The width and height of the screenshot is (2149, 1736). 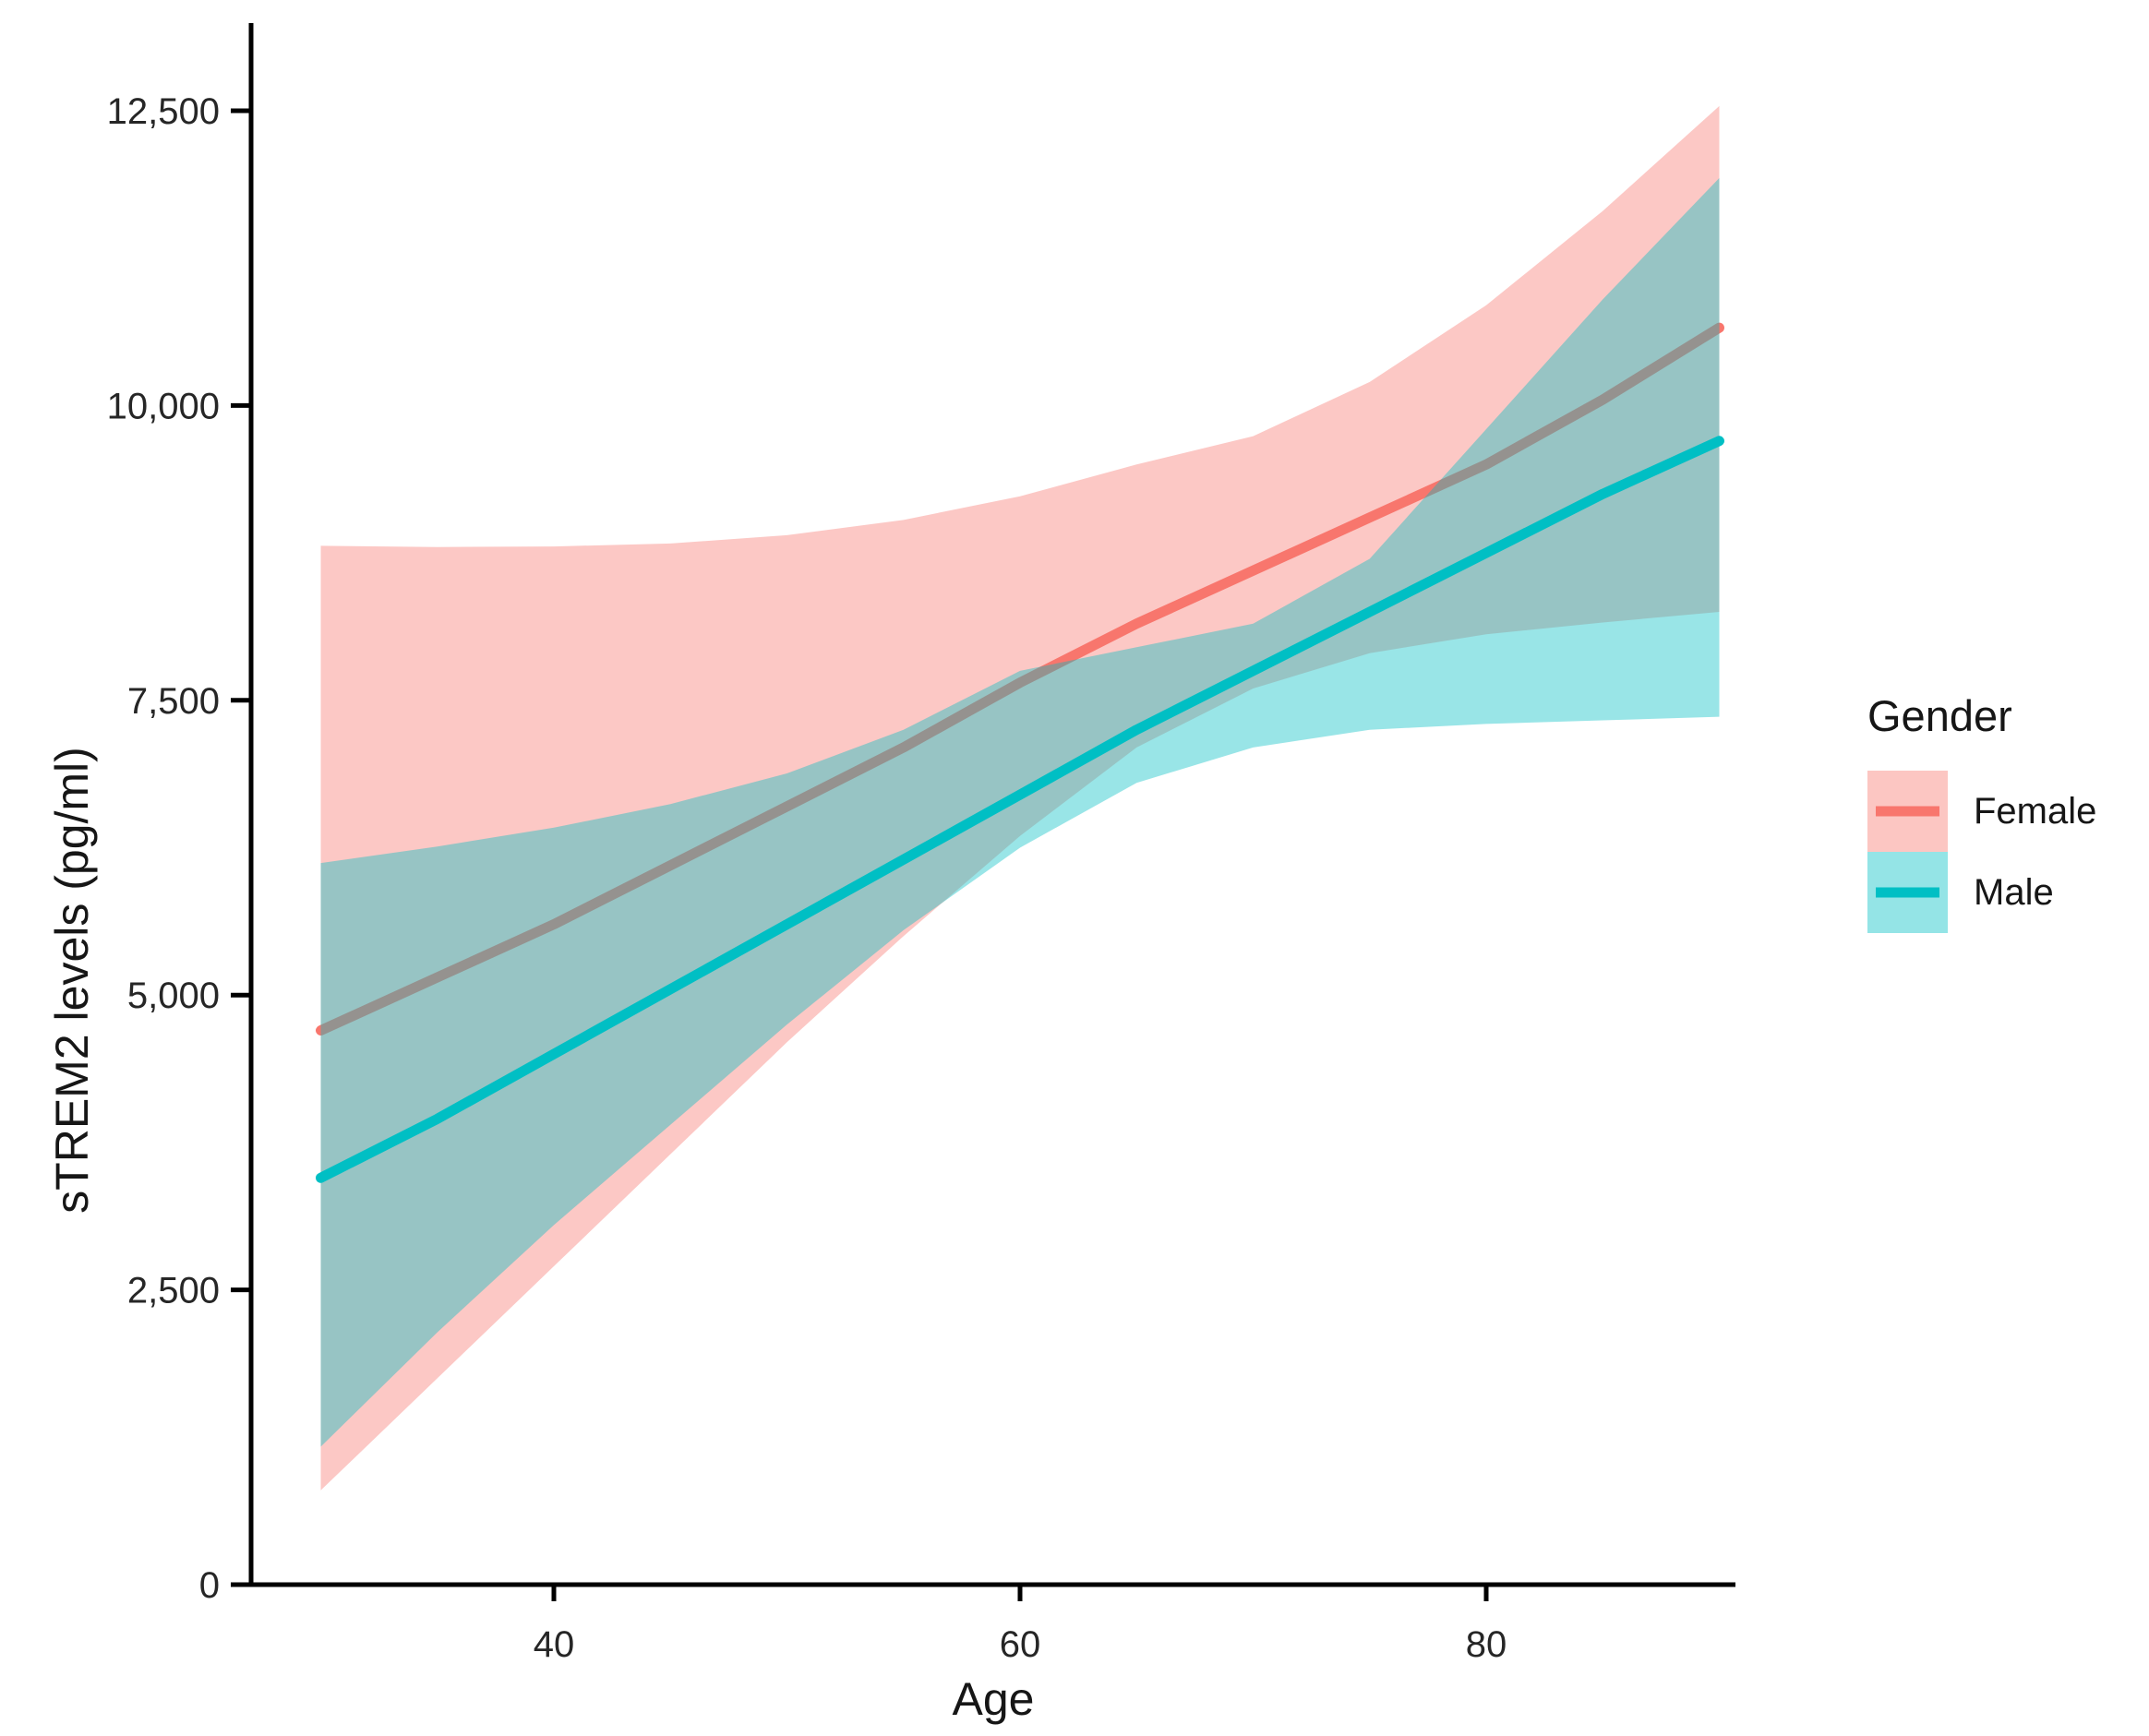 I want to click on legend-title: Gender, so click(x=1940, y=716).